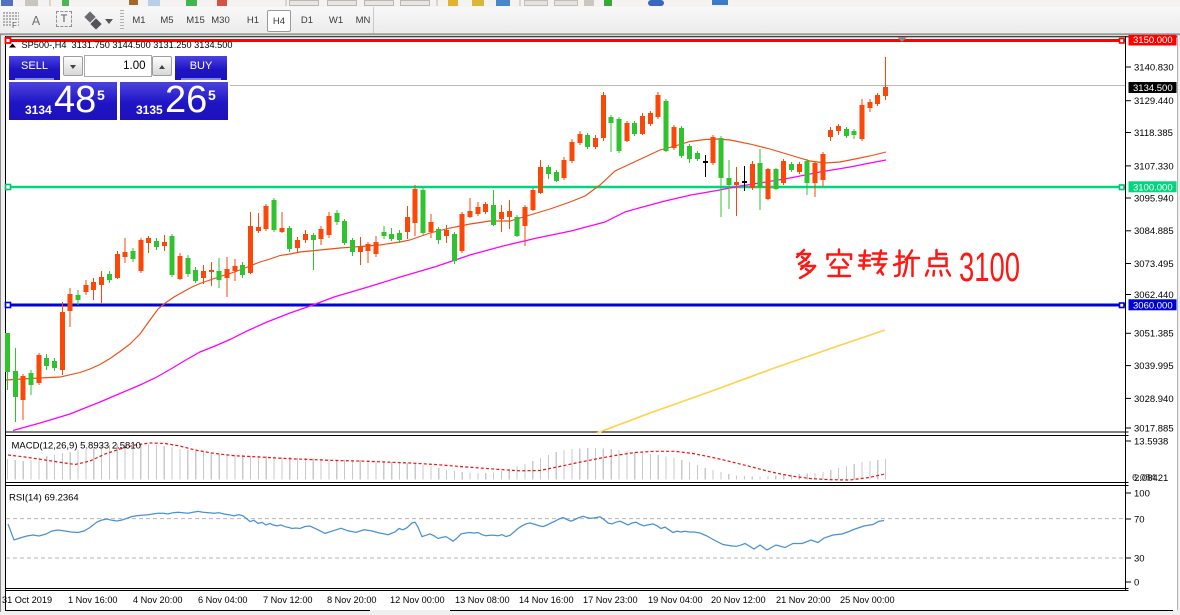  I want to click on svg-text: 0, so click(1136, 582).